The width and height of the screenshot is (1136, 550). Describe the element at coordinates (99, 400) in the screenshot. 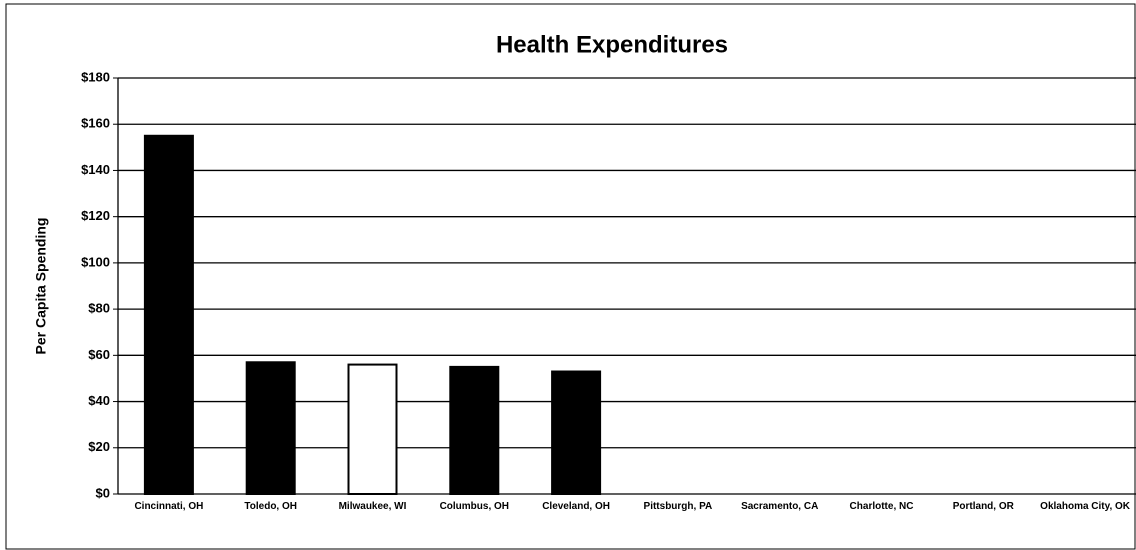

I see `y-tick-label: $40` at that location.